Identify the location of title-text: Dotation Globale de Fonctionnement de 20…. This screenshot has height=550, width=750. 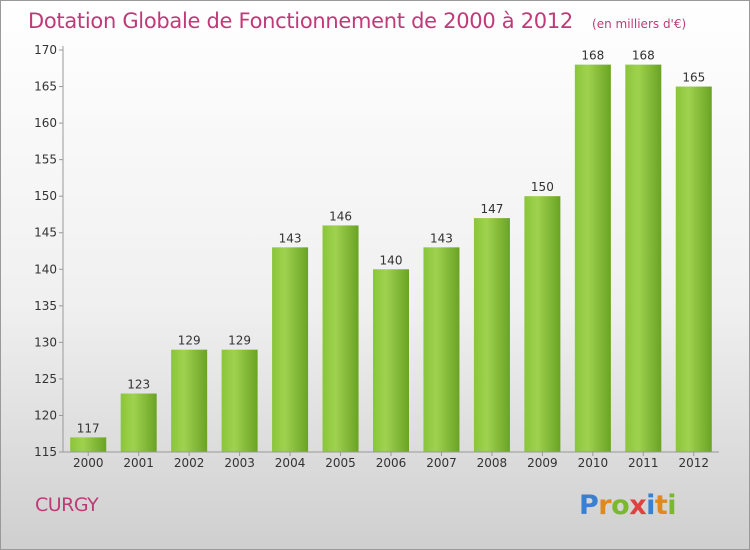
(300, 21).